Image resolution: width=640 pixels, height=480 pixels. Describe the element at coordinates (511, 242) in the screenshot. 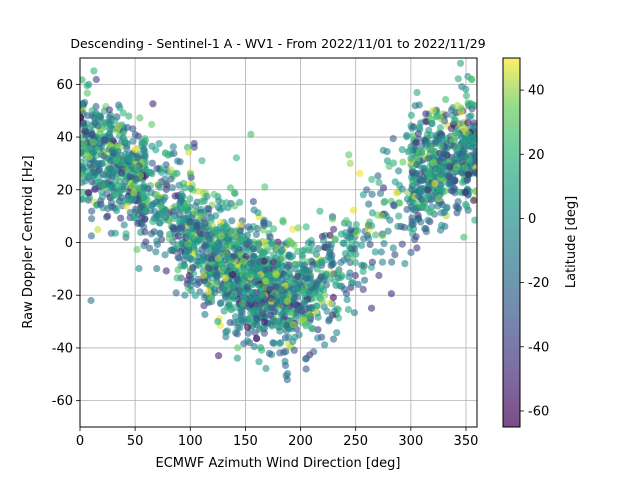

I see `colorbar` at that location.